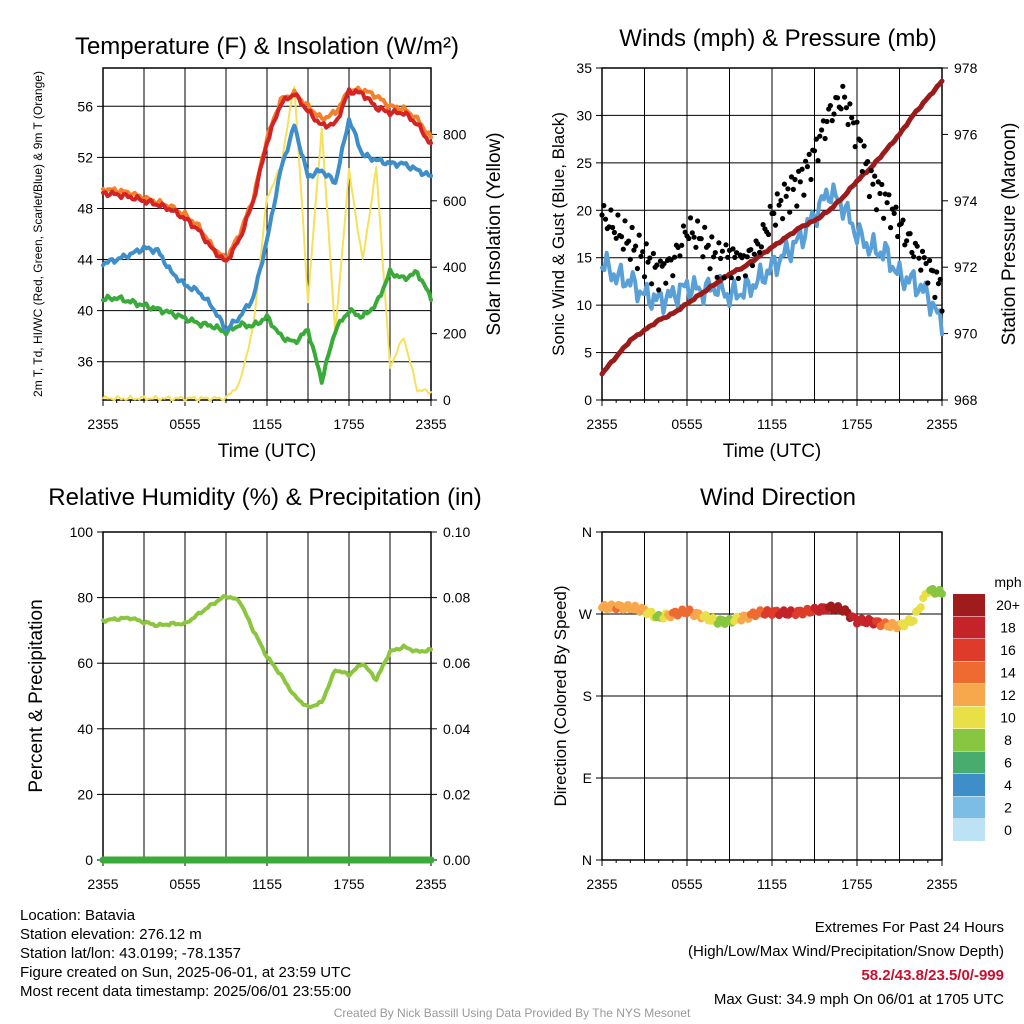 This screenshot has width=1024, height=1024. Describe the element at coordinates (584, 68) in the screenshot. I see `y-tick-label: 35` at that location.